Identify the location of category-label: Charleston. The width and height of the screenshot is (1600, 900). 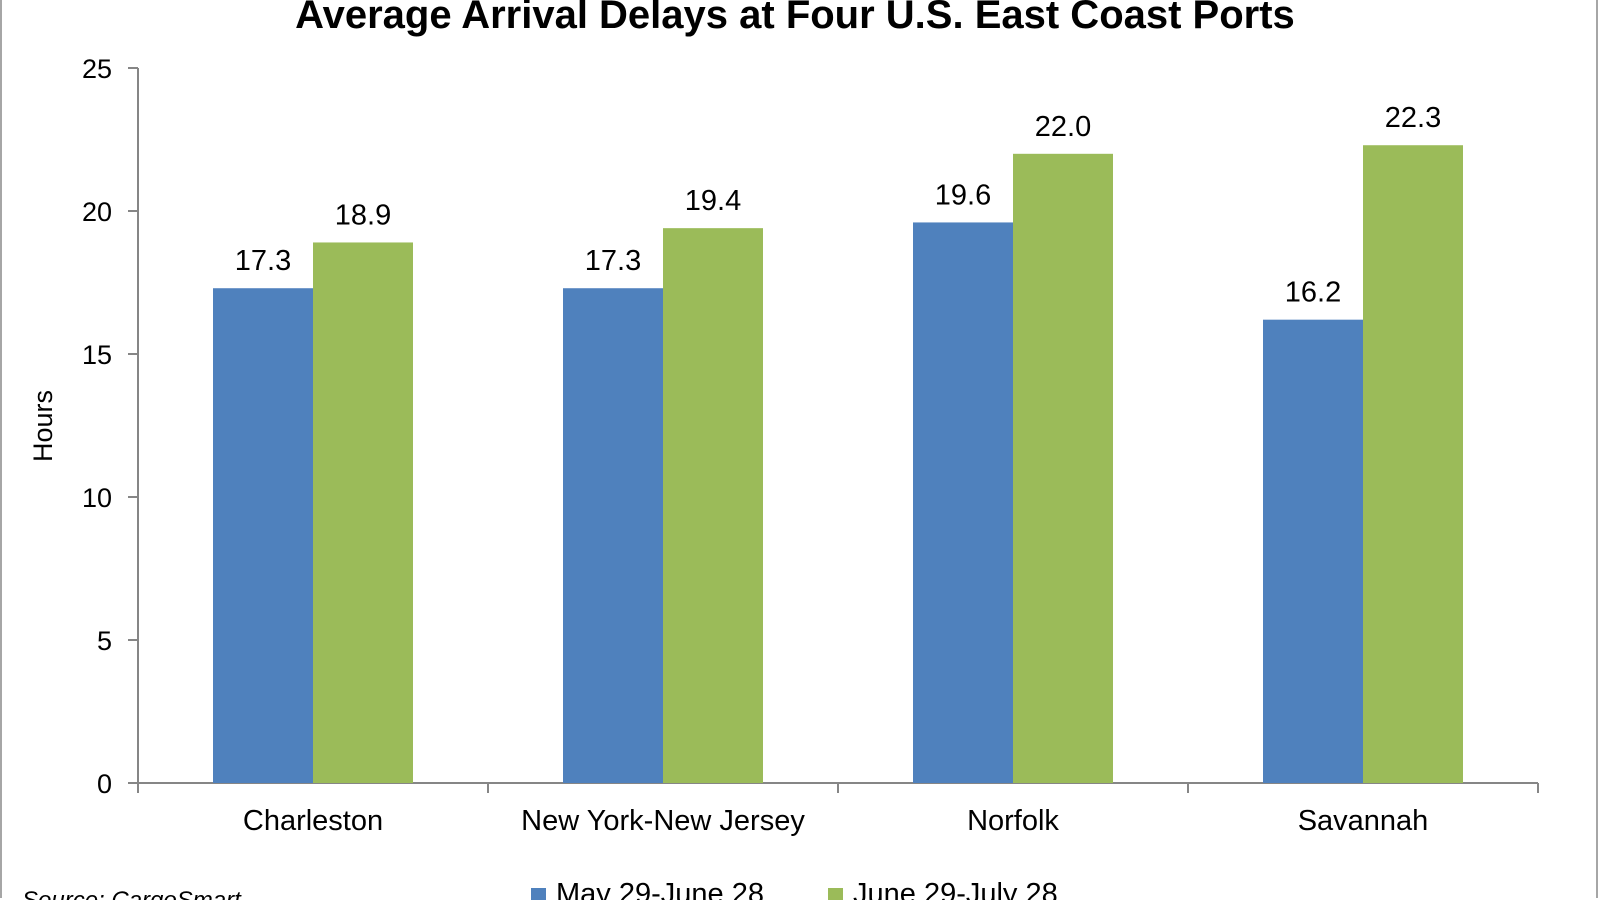
(313, 821).